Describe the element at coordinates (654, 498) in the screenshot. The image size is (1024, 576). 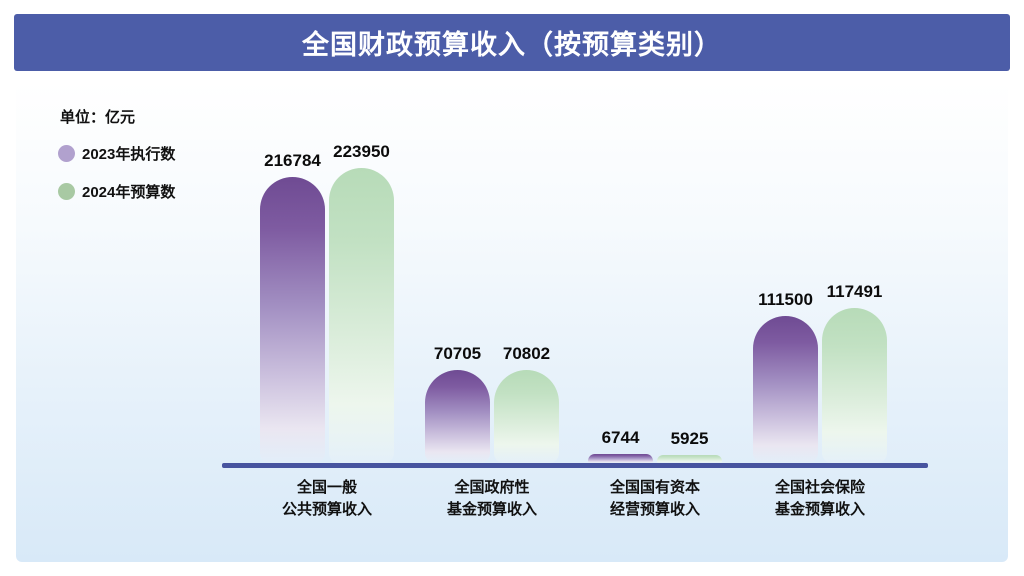
I see `category-label-group-3: 全国国有资本 经营预算收入` at that location.